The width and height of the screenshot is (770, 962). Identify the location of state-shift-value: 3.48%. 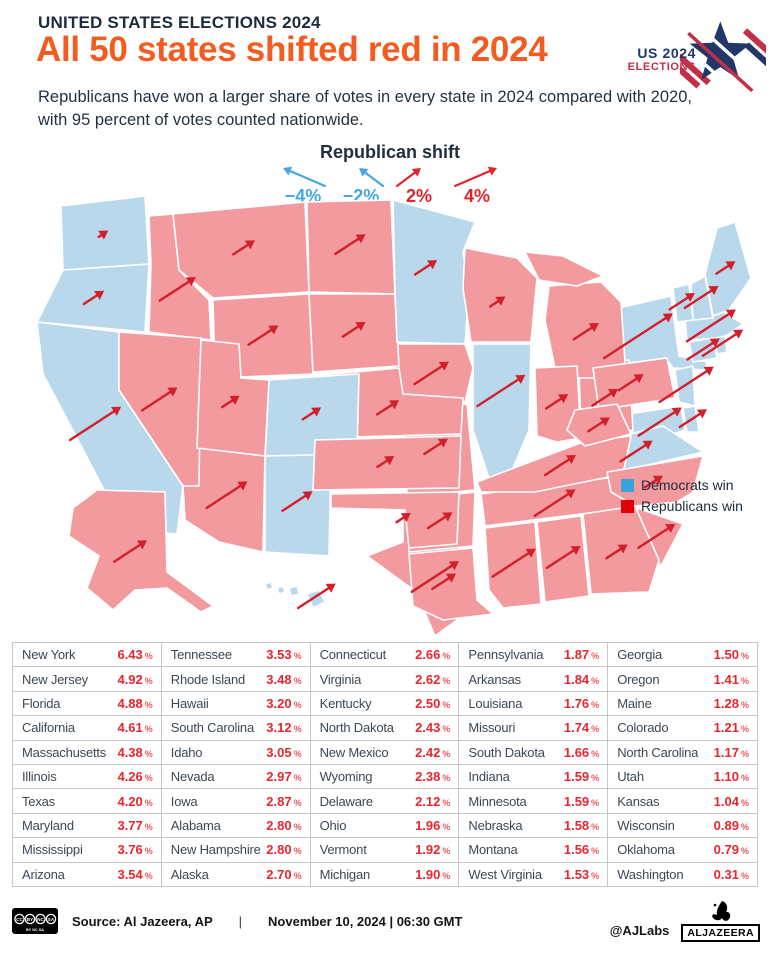
(284, 679).